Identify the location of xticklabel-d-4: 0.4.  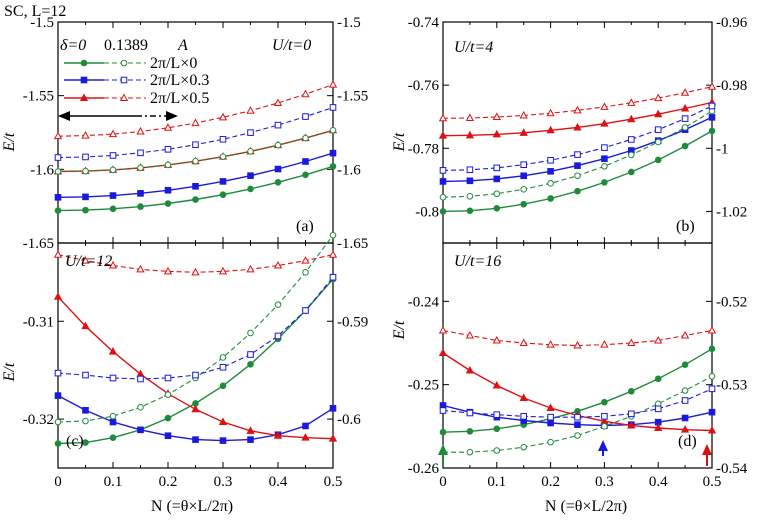
(658, 482).